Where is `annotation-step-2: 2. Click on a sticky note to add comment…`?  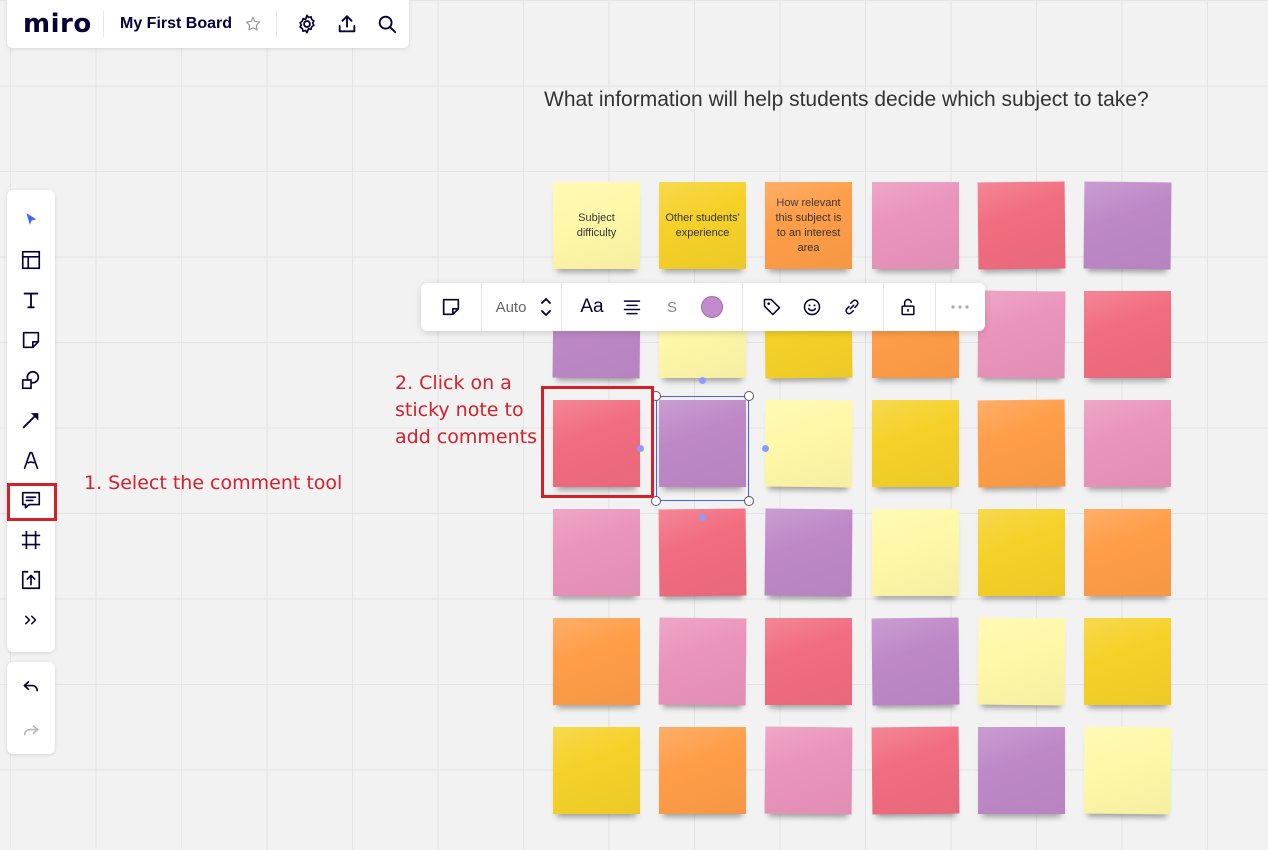
annotation-step-2: 2. Click on a sticky note to add comment… is located at coordinates (466, 410).